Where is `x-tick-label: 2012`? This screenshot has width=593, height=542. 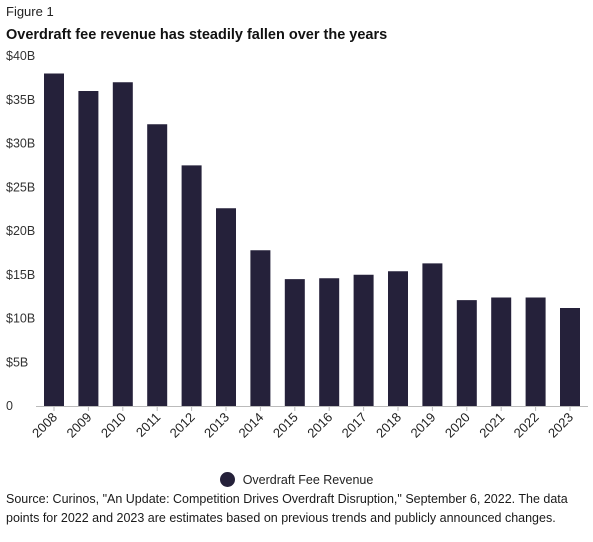
x-tick-label: 2012 is located at coordinates (182, 425).